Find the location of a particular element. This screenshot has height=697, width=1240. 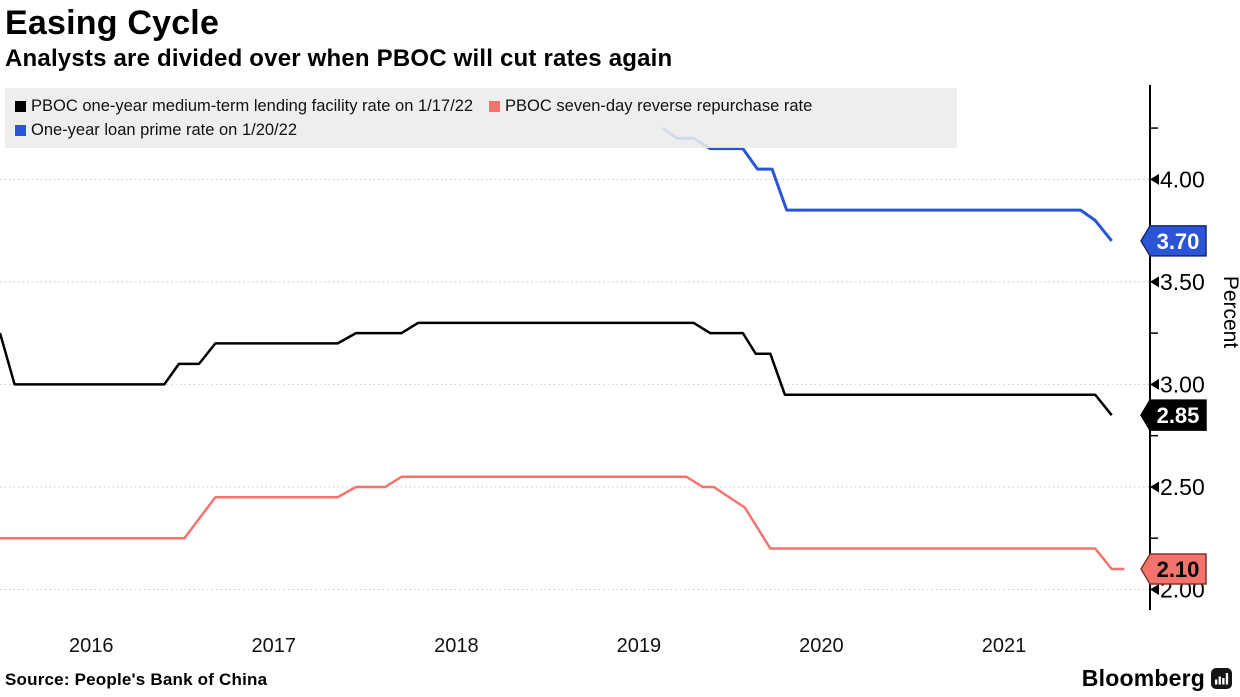

y-axis-tick-label: 3.50 is located at coordinates (1182, 282).